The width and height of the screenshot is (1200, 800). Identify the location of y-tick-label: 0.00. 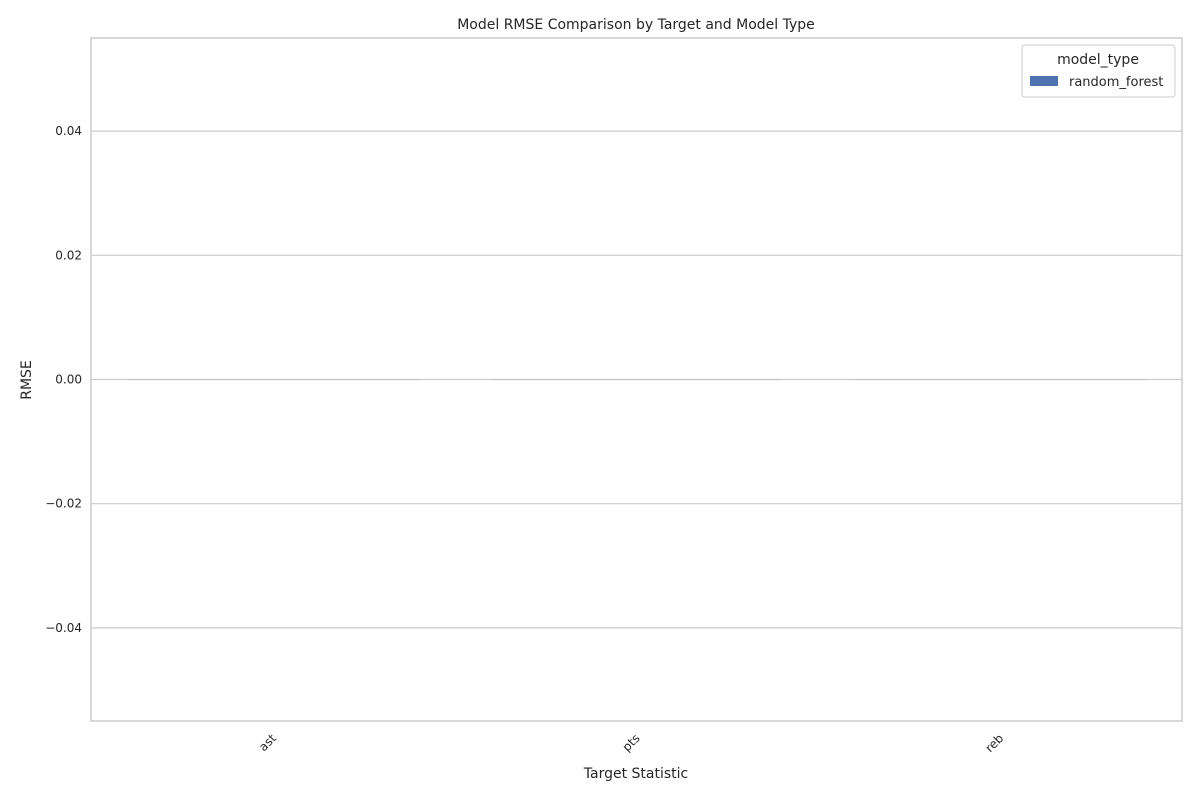
(68, 380).